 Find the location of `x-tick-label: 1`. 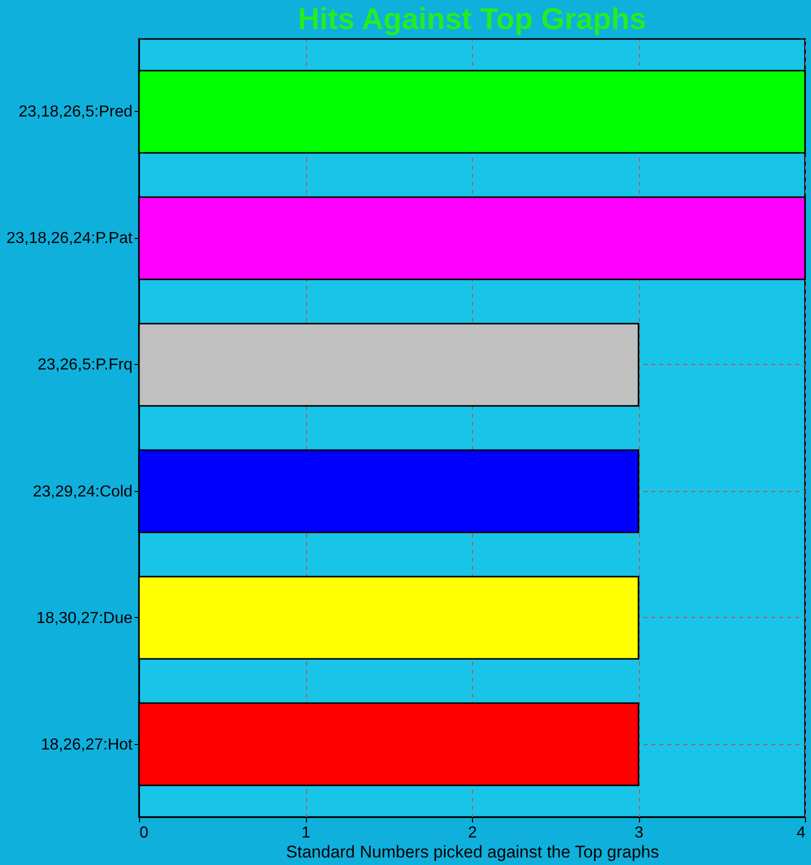

x-tick-label: 1 is located at coordinates (306, 833).